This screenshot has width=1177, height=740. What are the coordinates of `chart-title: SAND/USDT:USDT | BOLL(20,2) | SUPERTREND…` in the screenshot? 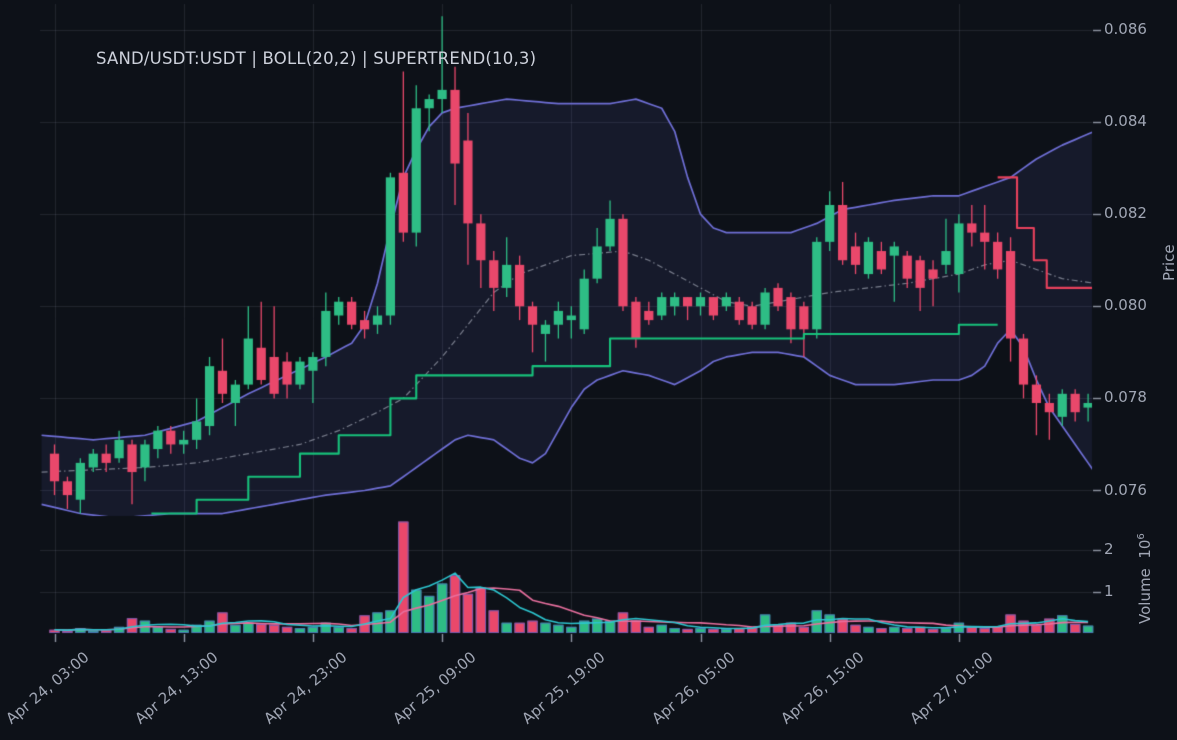 It's located at (316, 58).